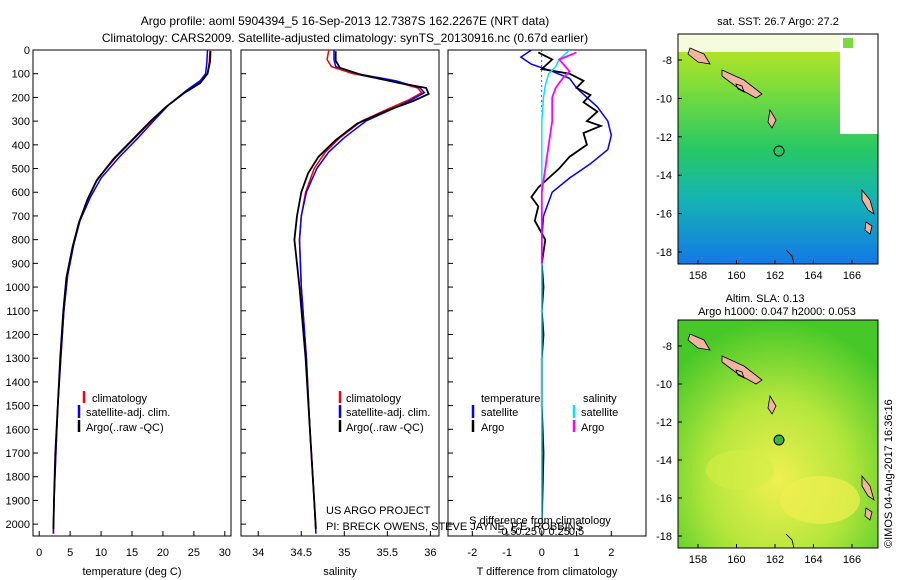 The image size is (900, 580). I want to click on y-tick-label: 800, so click(21, 241).